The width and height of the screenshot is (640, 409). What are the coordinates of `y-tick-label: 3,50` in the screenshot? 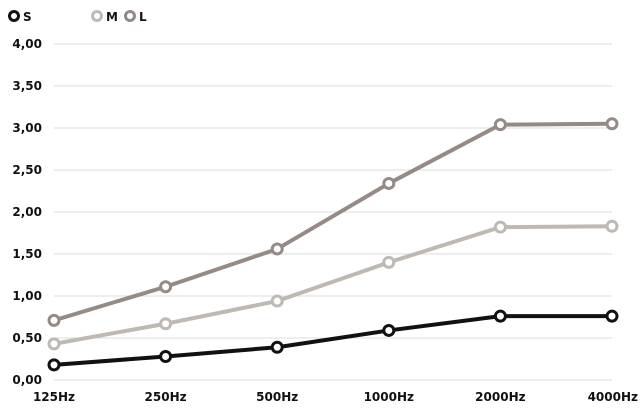 It's located at (27, 86).